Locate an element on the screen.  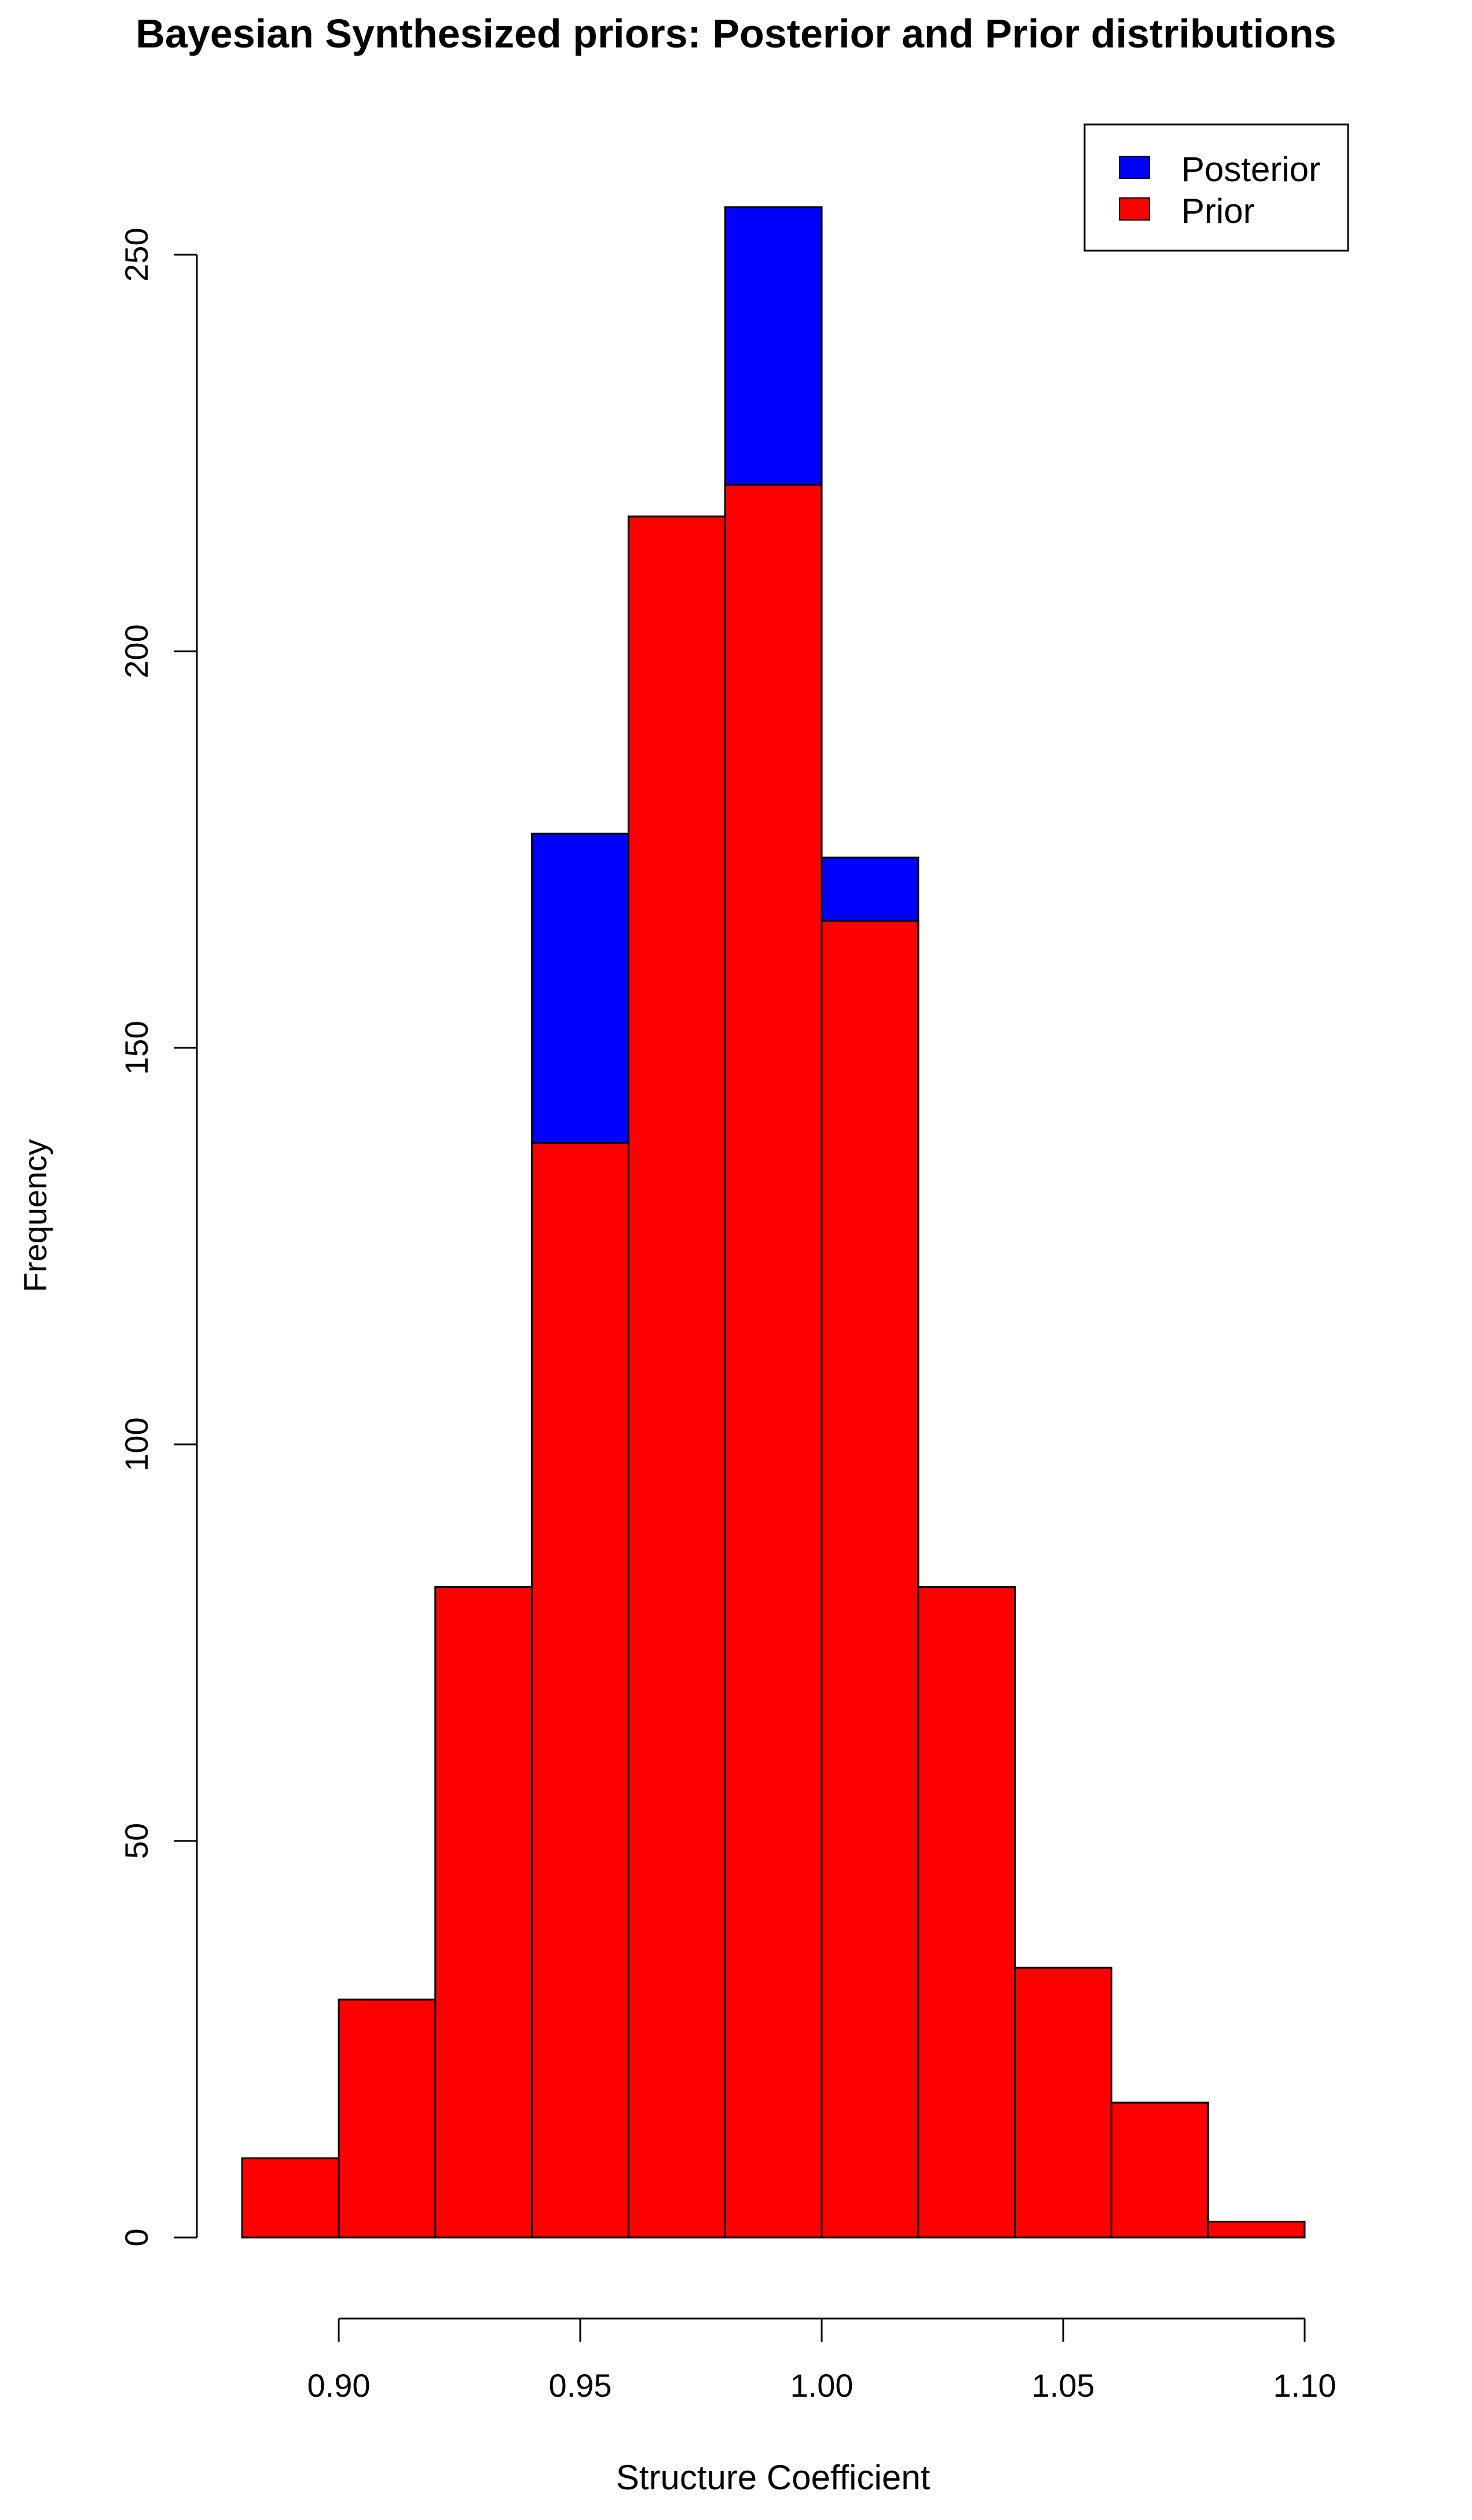
x-tick-label: 1.00 is located at coordinates (822, 2385).